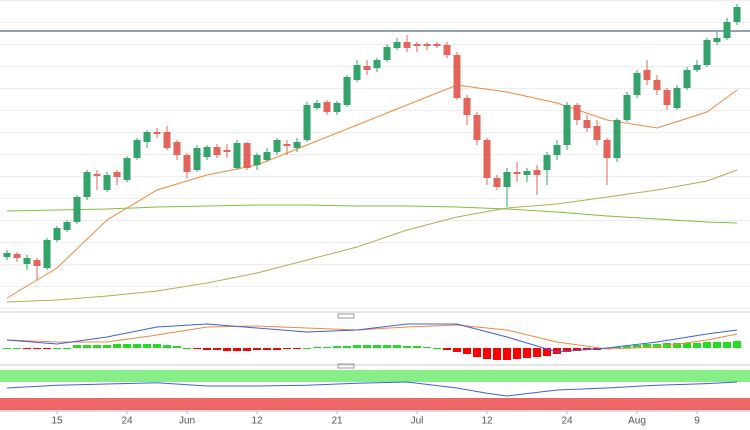 Image resolution: width=750 pixels, height=430 pixels. Describe the element at coordinates (372, 214) in the screenshot. I see `moving-average` at that location.